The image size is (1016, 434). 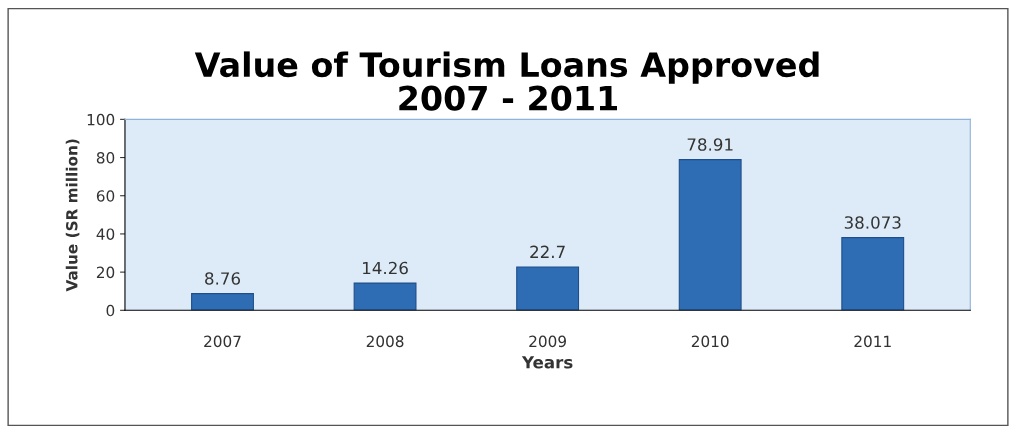 What do you see at coordinates (506, 81) in the screenshot?
I see `chart-title: Value of Tourism Loans Approved 2007 - 2011` at bounding box center [506, 81].